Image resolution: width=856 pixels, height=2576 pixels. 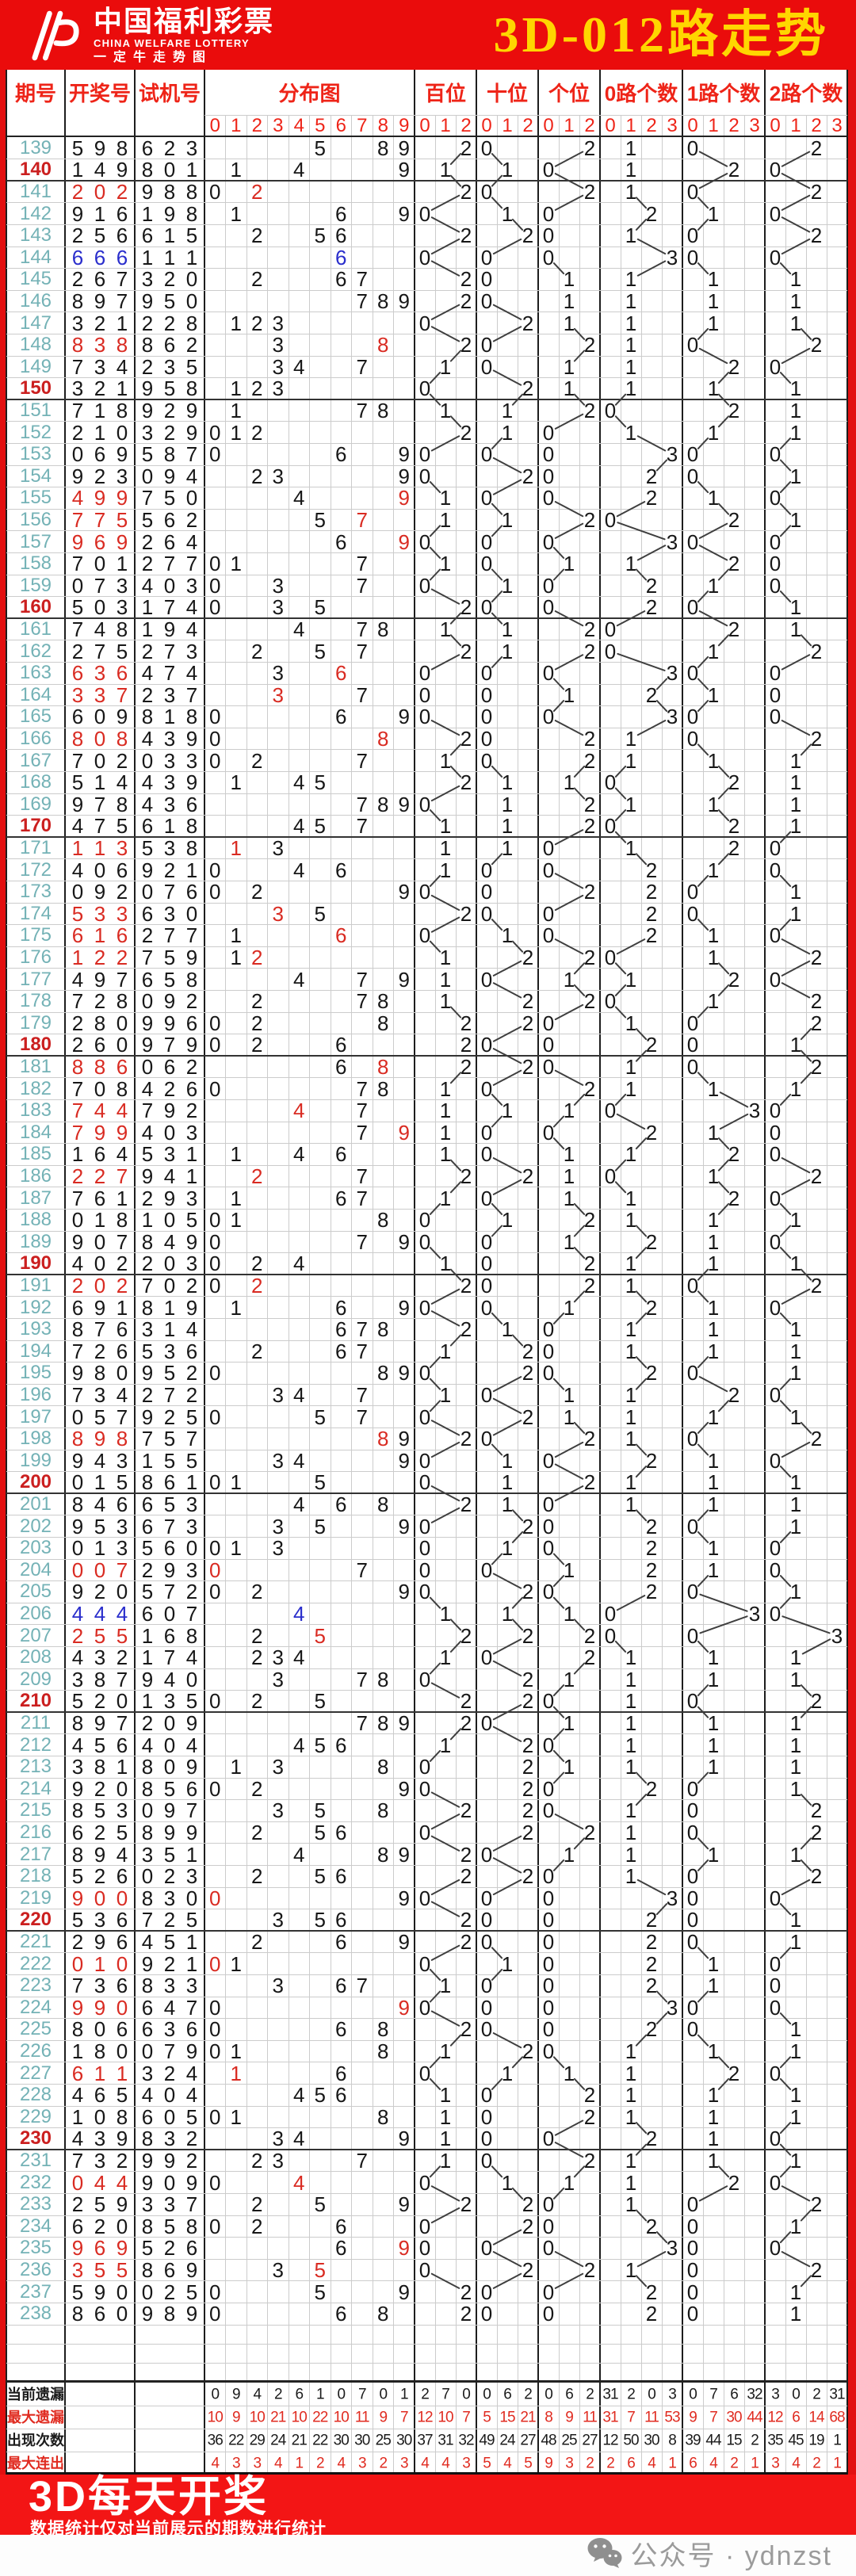 What do you see at coordinates (36, 2160) in the screenshot?
I see `period-cell: 231` at bounding box center [36, 2160].